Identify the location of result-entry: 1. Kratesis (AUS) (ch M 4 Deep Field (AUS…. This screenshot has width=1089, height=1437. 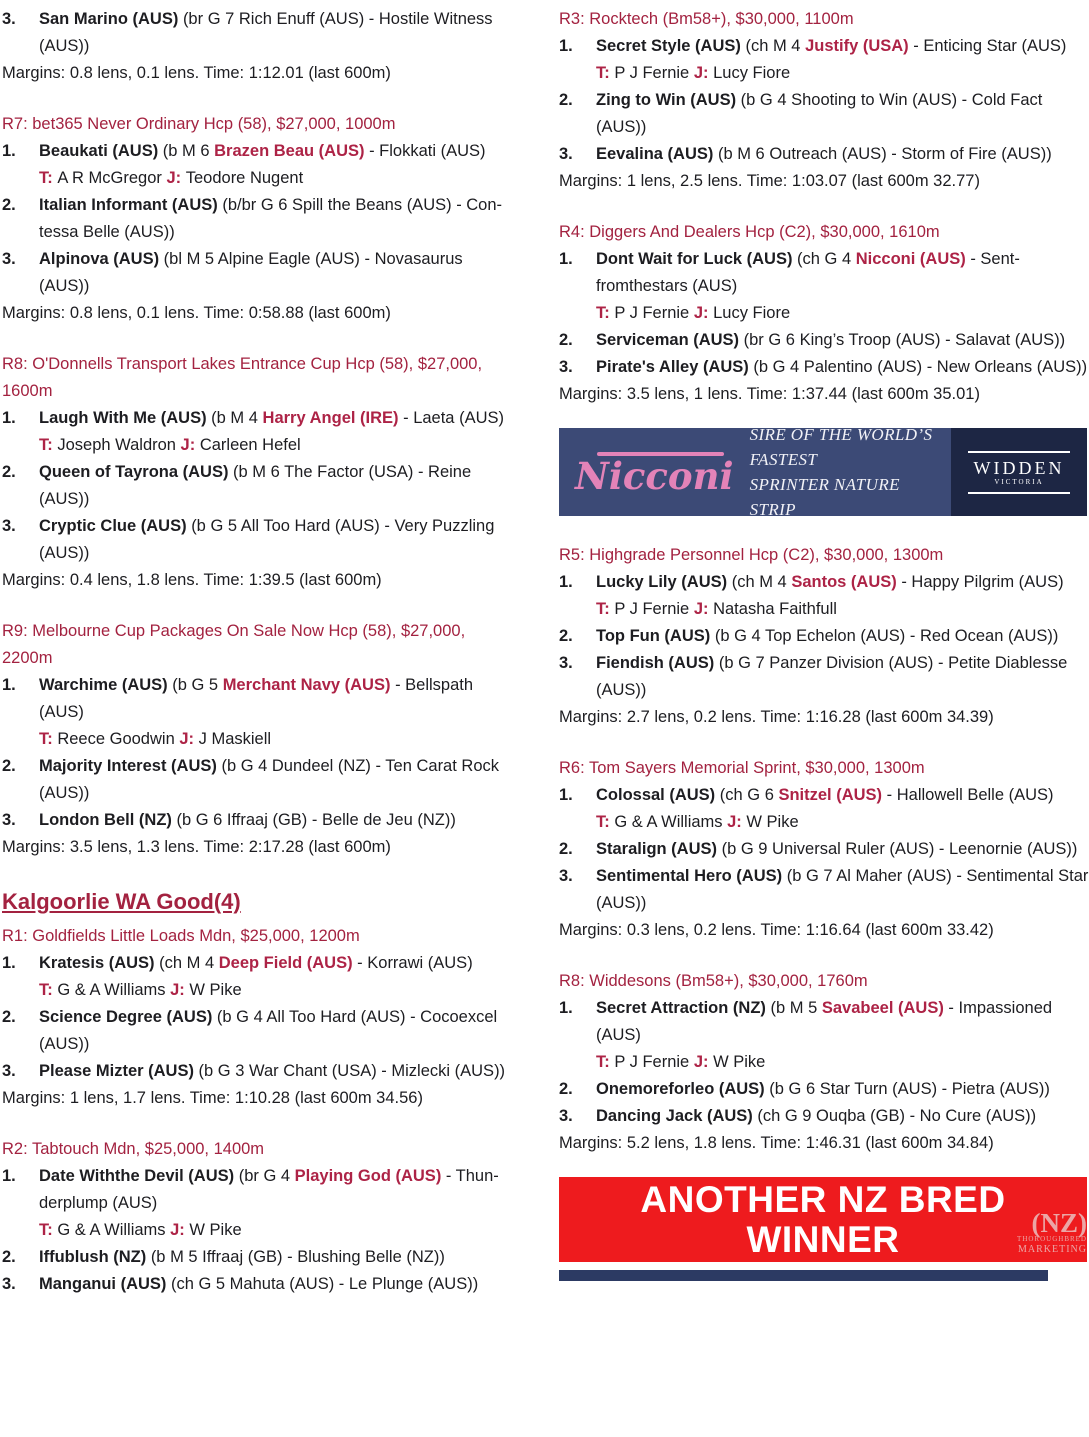
(258, 977).